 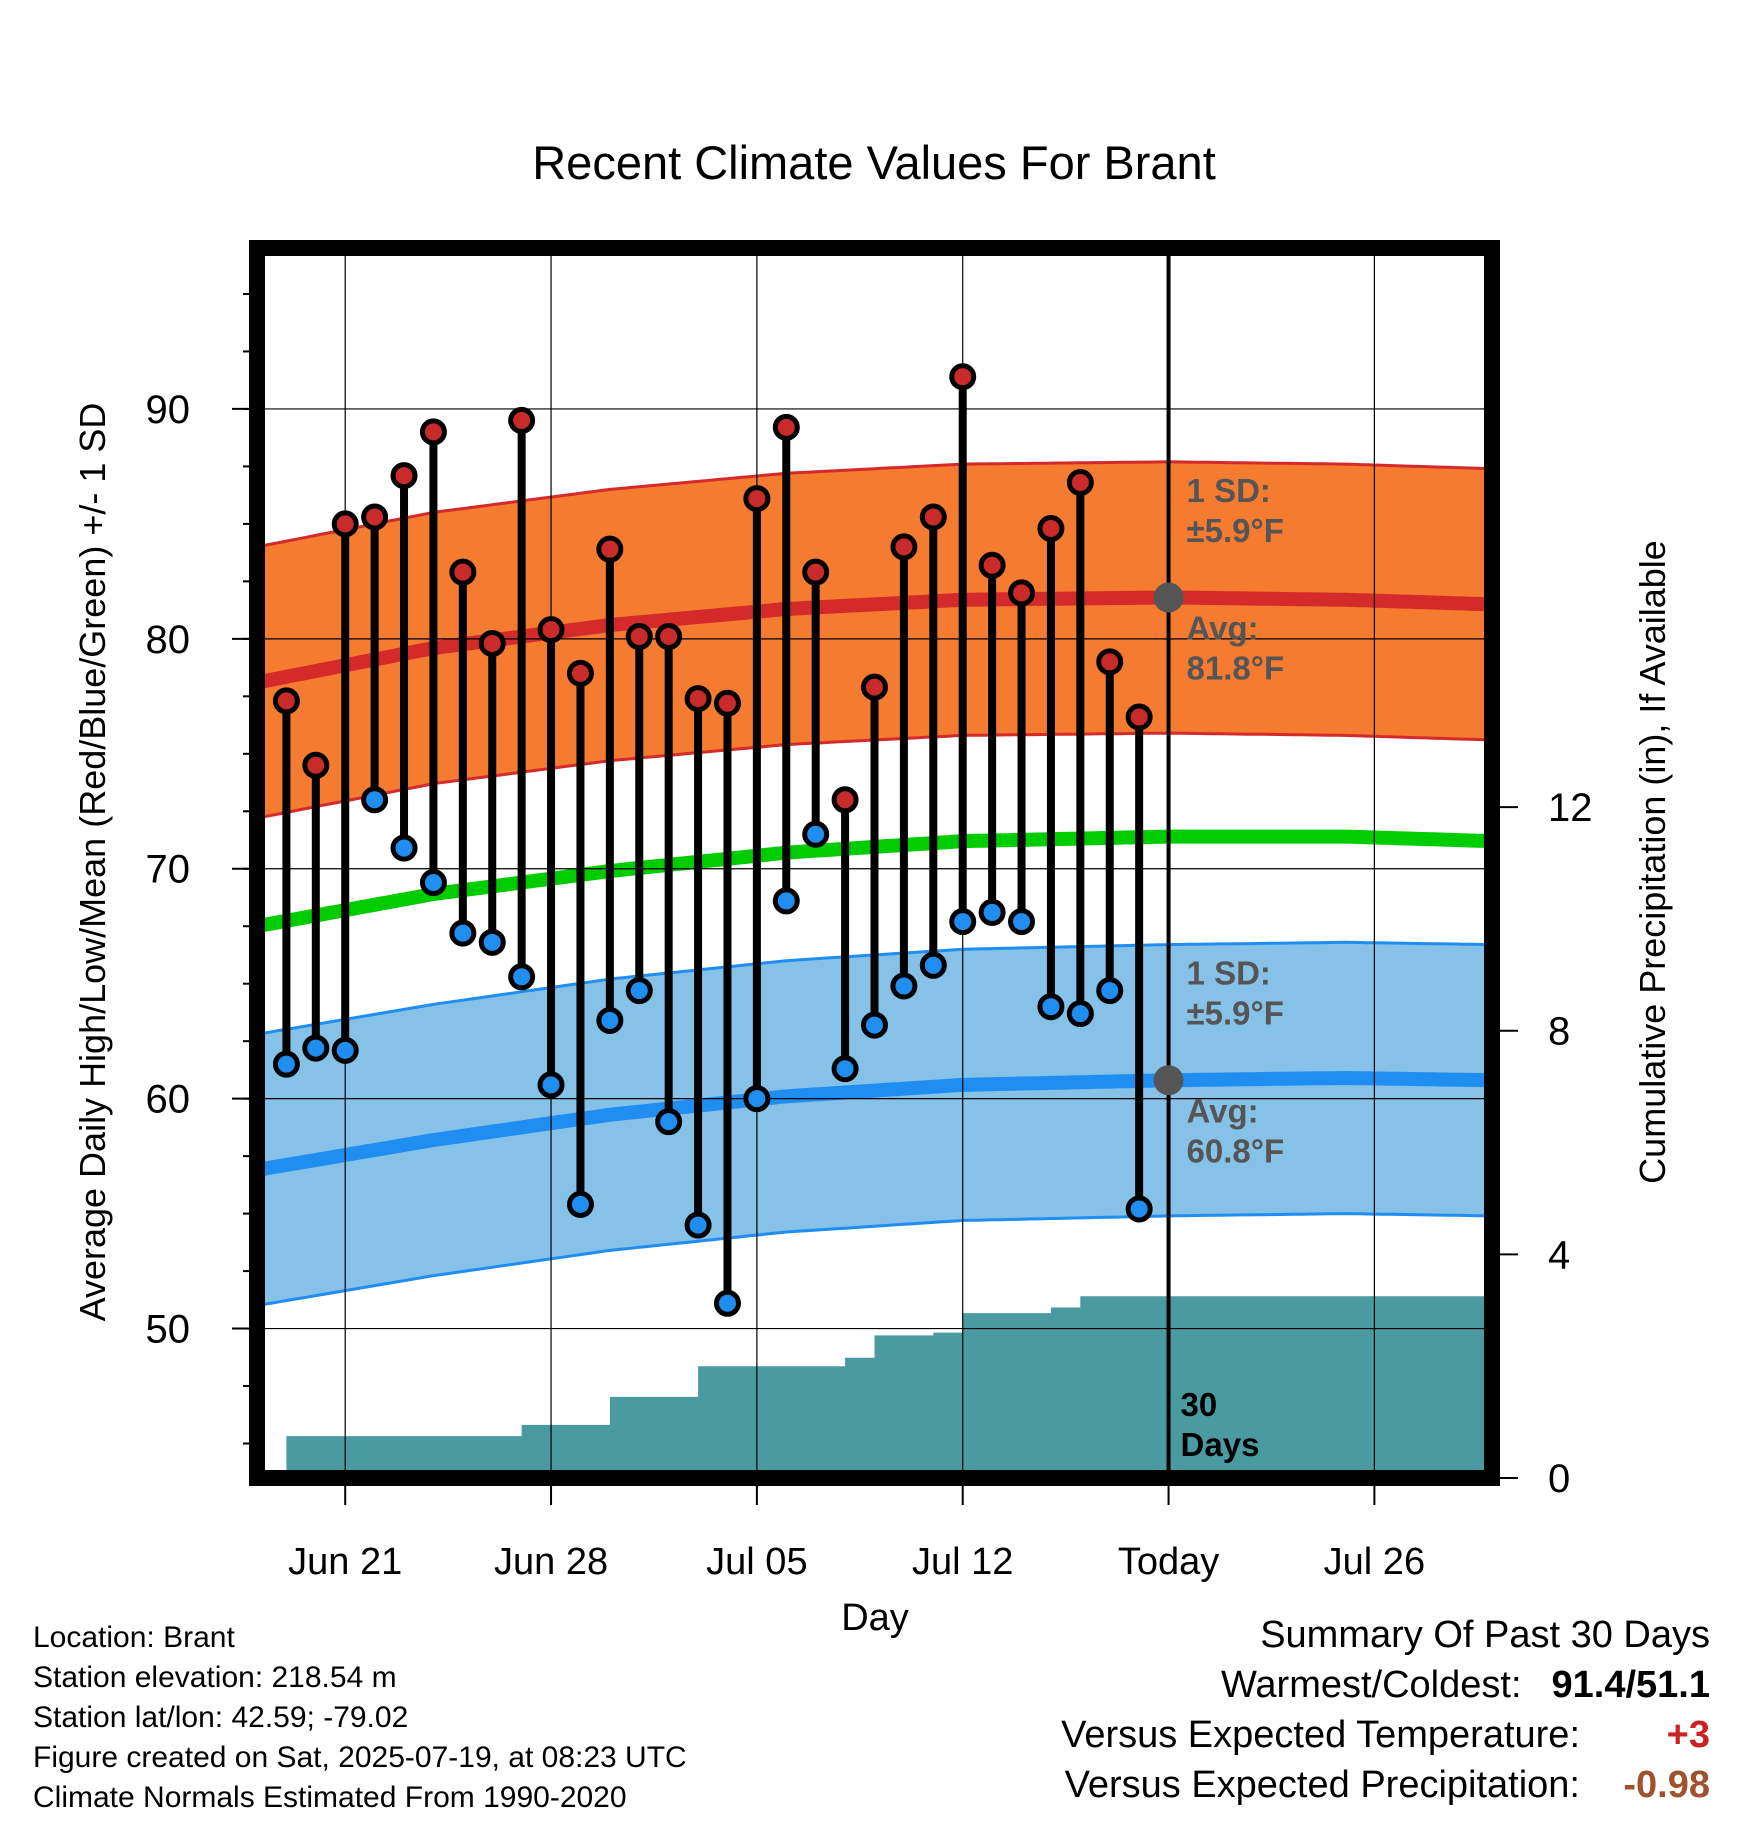 I want to click on temp-value: +3, so click(x=1688, y=1735).